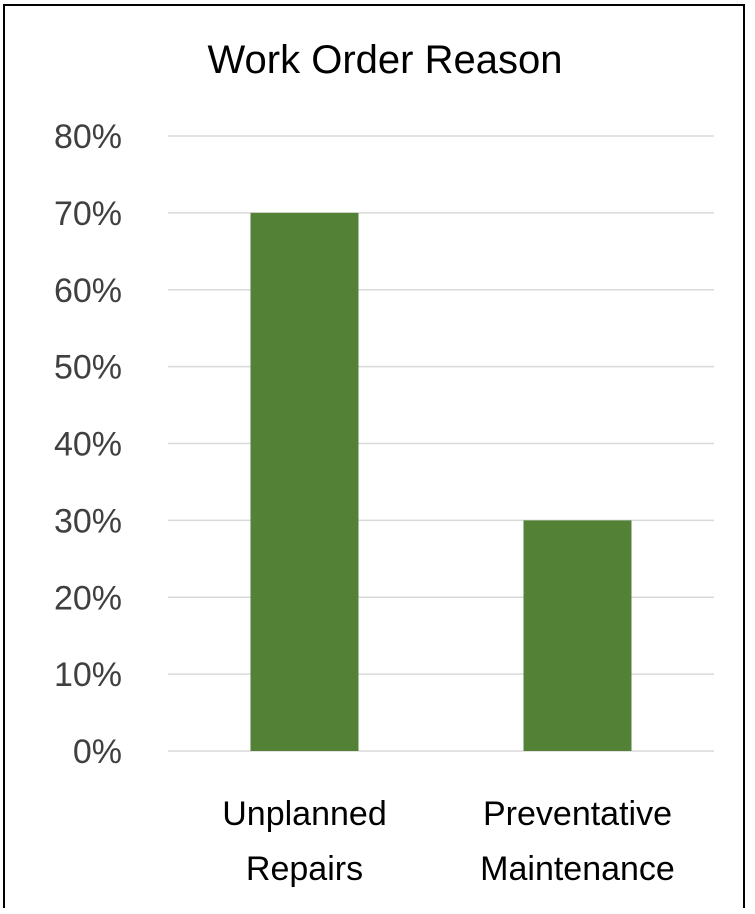  I want to click on y-tick-label: 60%, so click(88, 291).